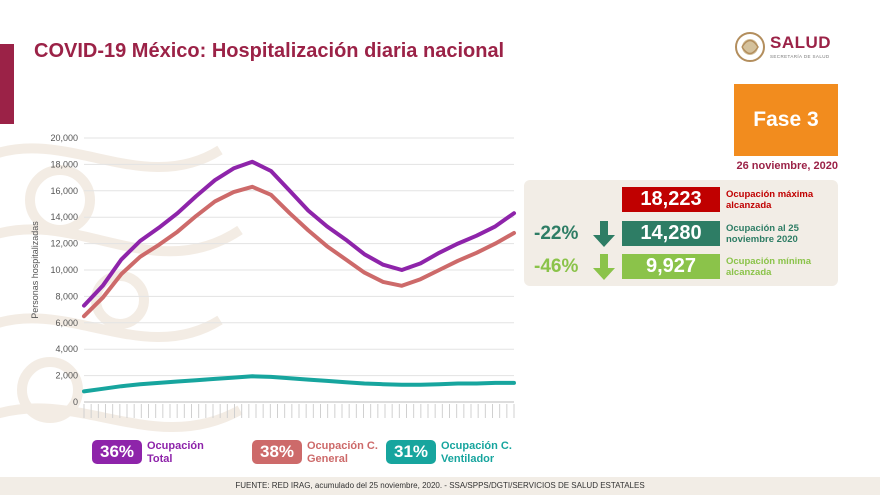 This screenshot has height=495, width=880. I want to click on y-tick-label: 20,000, so click(64, 138).